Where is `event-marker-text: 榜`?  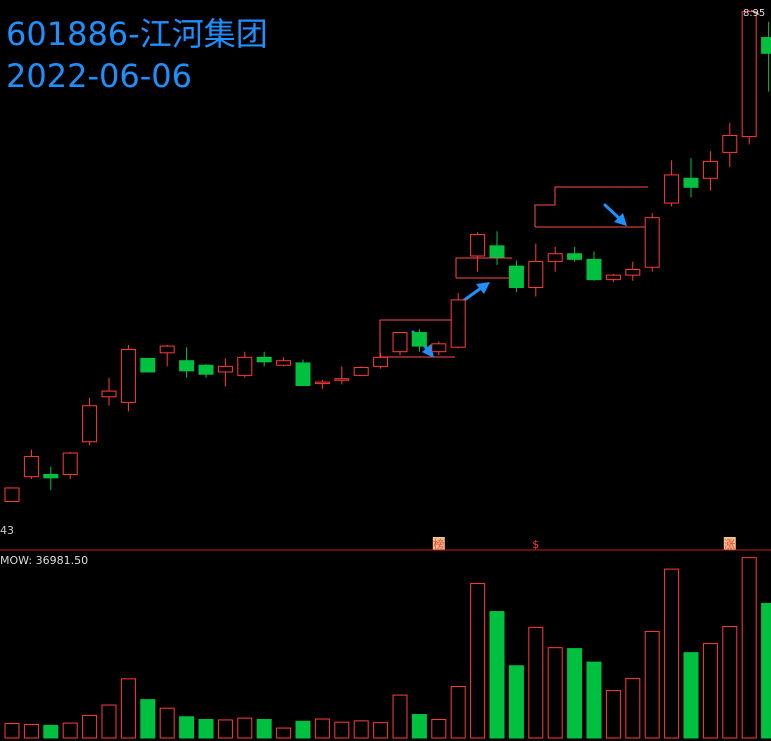 event-marker-text: 榜 is located at coordinates (438, 544).